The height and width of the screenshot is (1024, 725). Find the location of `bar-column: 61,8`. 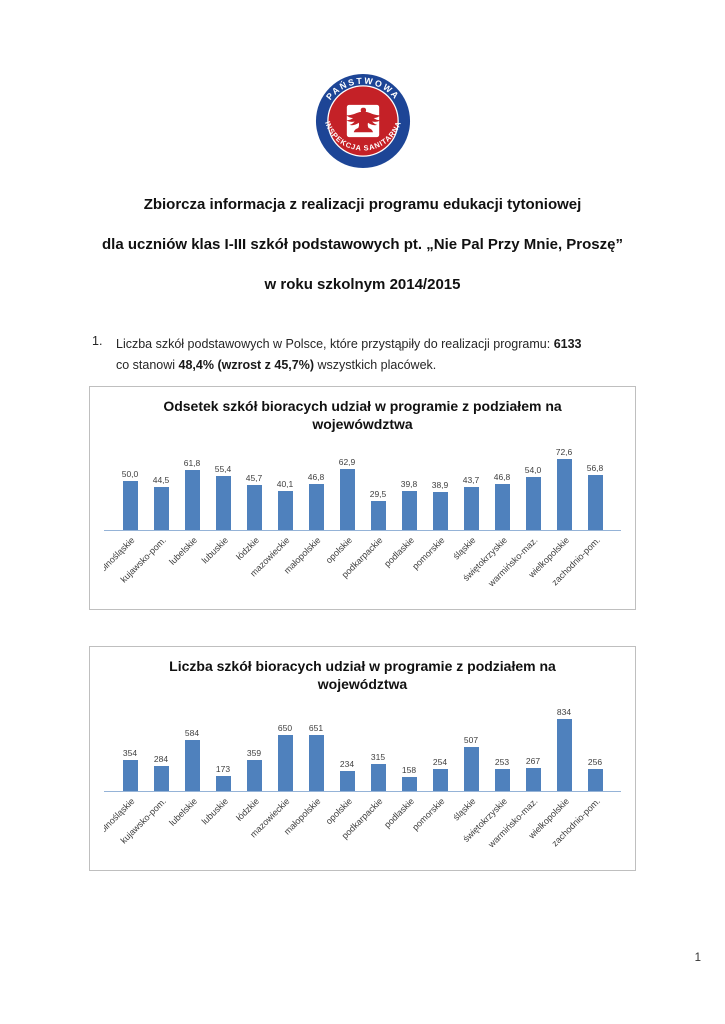

bar-column: 61,8 is located at coordinates (192, 494).